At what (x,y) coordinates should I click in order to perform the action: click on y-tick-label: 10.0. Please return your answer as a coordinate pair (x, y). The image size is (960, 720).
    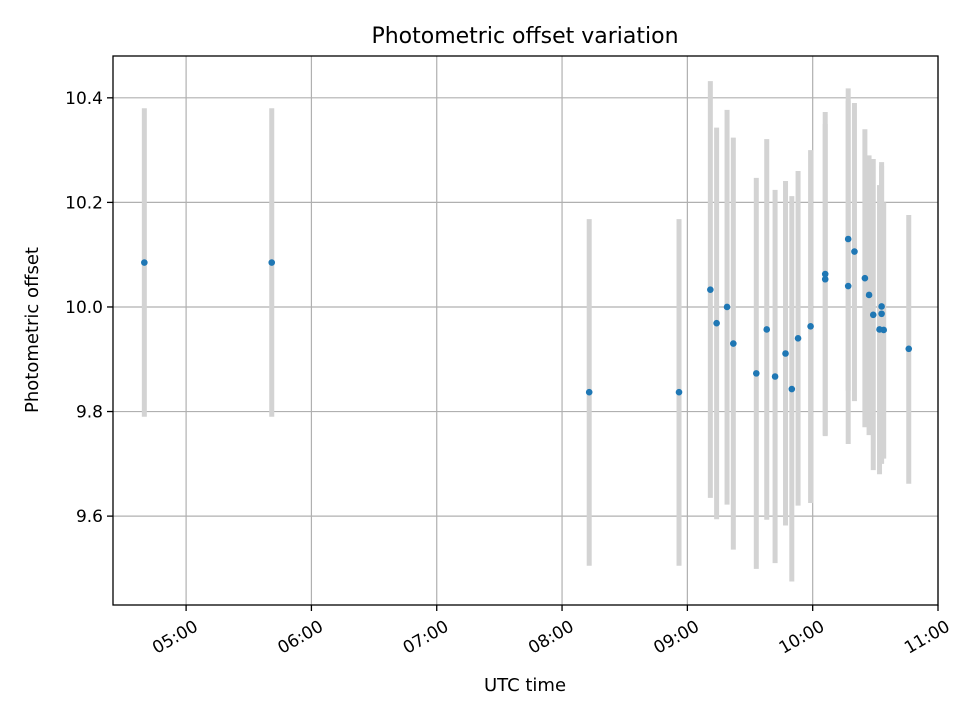
    Looking at the image, I should click on (84, 308).